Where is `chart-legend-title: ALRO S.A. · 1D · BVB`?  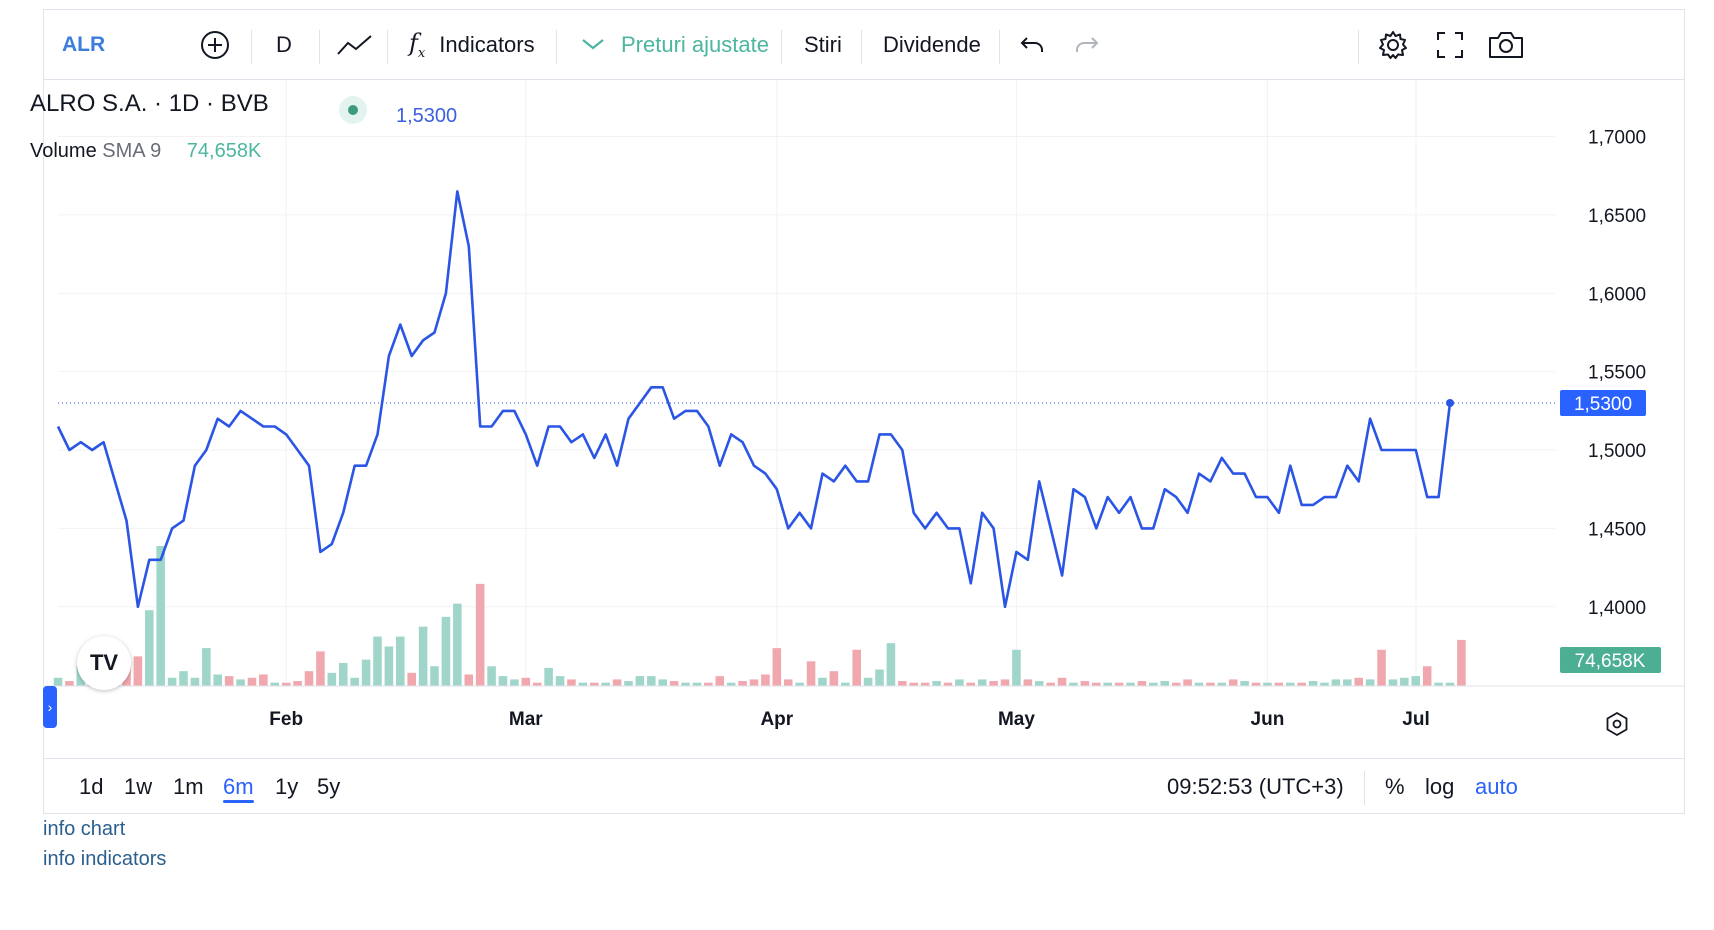
chart-legend-title: ALRO S.A. · 1D · BVB is located at coordinates (149, 104).